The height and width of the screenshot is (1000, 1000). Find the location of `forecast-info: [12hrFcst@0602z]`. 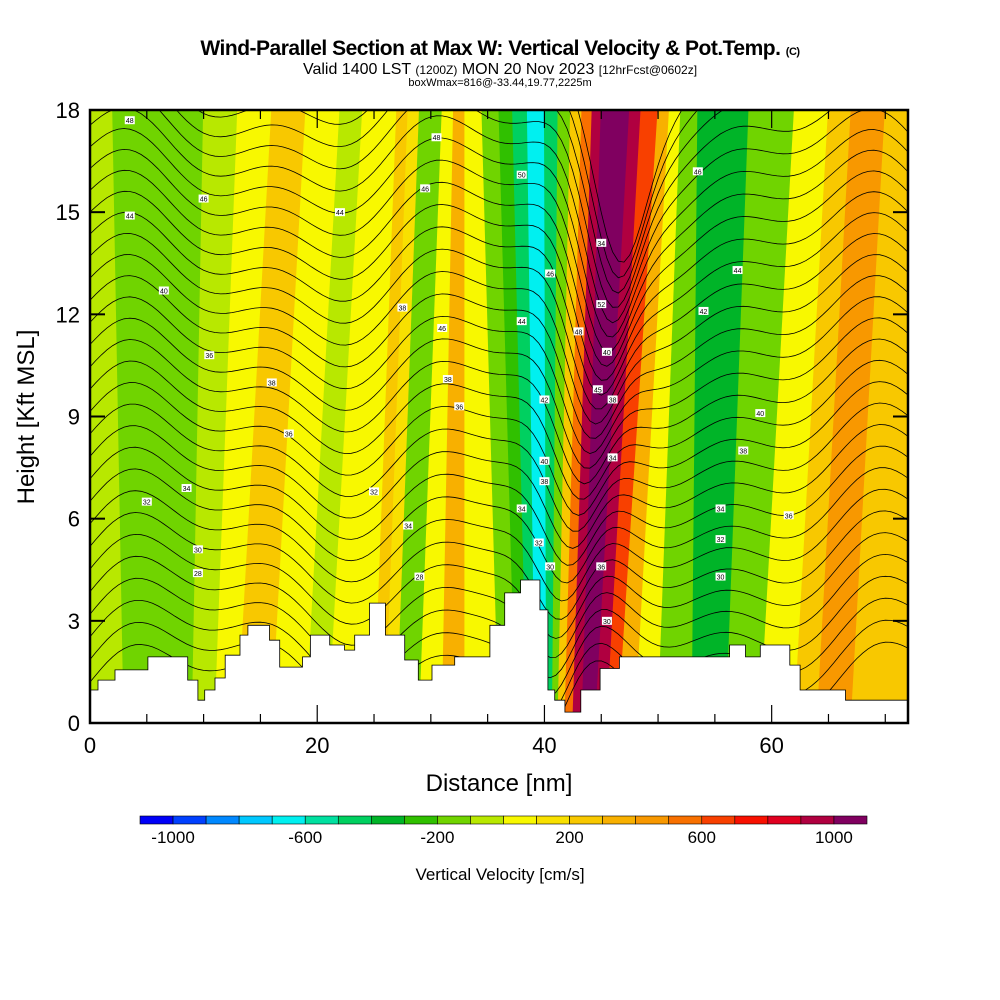

forecast-info: [12hrFcst@0602z] is located at coordinates (648, 70).